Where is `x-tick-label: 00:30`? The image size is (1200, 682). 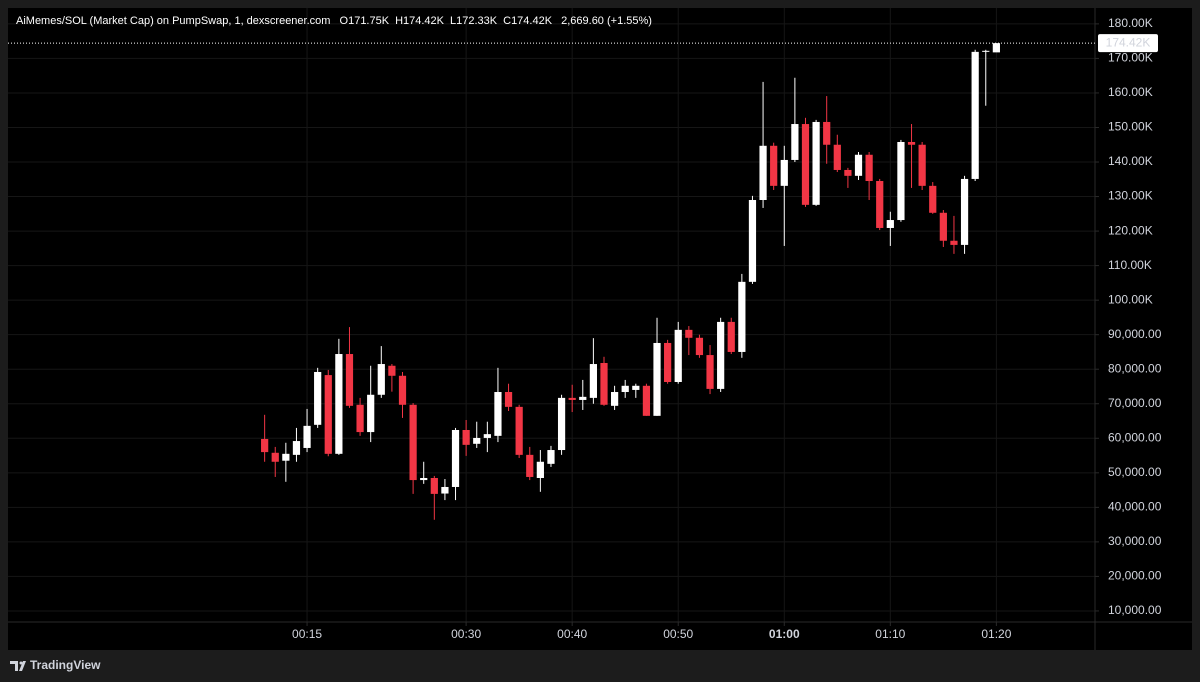 x-tick-label: 00:30 is located at coordinates (466, 634).